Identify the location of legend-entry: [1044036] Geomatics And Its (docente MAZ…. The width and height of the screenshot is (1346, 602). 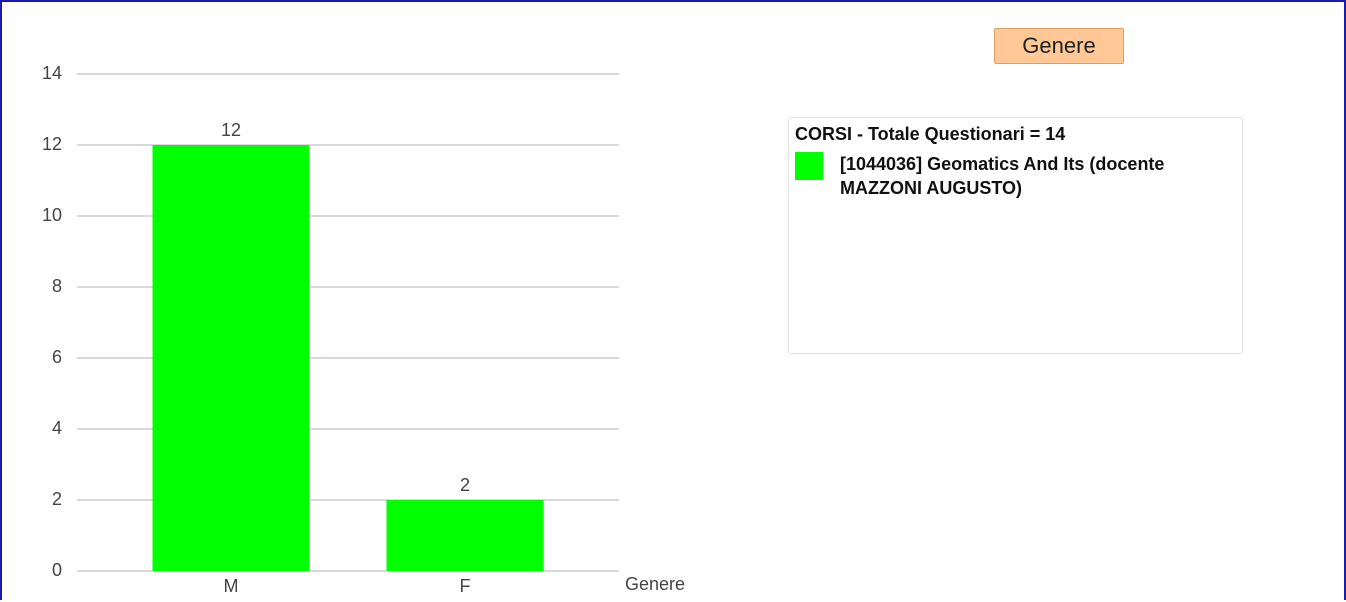
(1015, 176).